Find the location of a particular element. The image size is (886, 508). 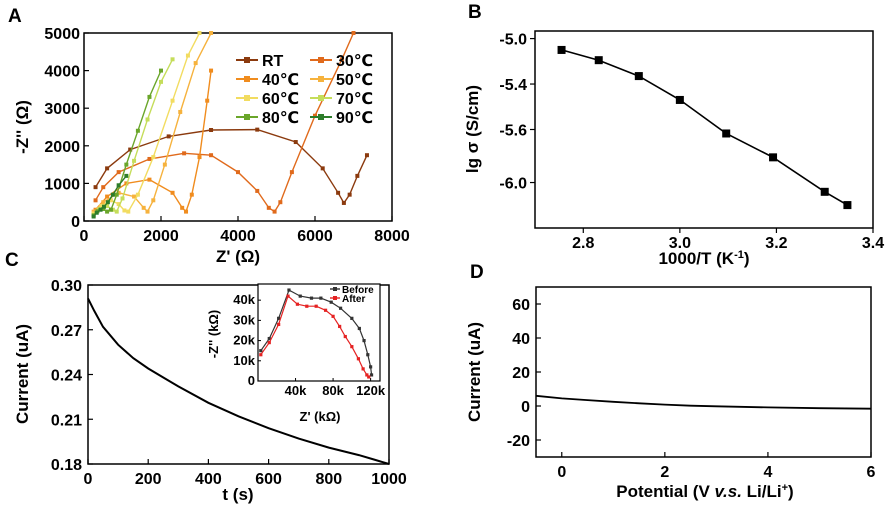

c-y-tick-label: 0.18 is located at coordinates (66, 465).